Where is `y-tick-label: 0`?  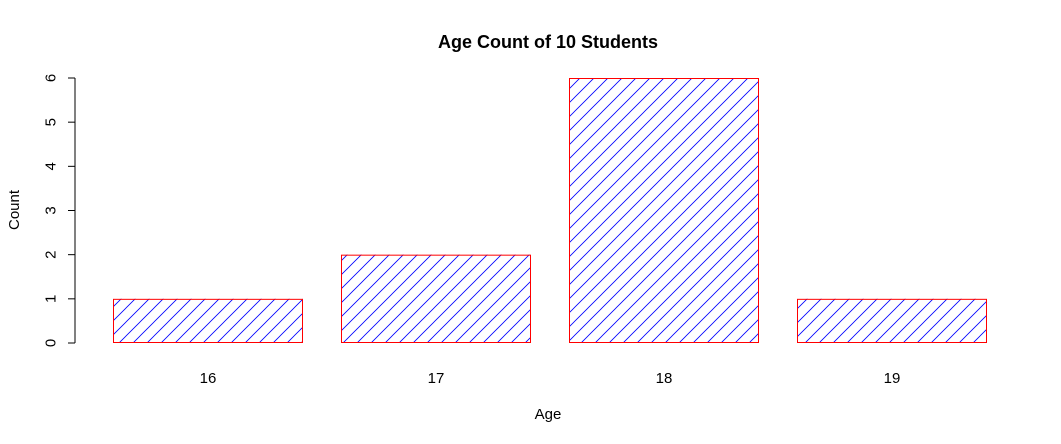 y-tick-label: 0 is located at coordinates (51, 343).